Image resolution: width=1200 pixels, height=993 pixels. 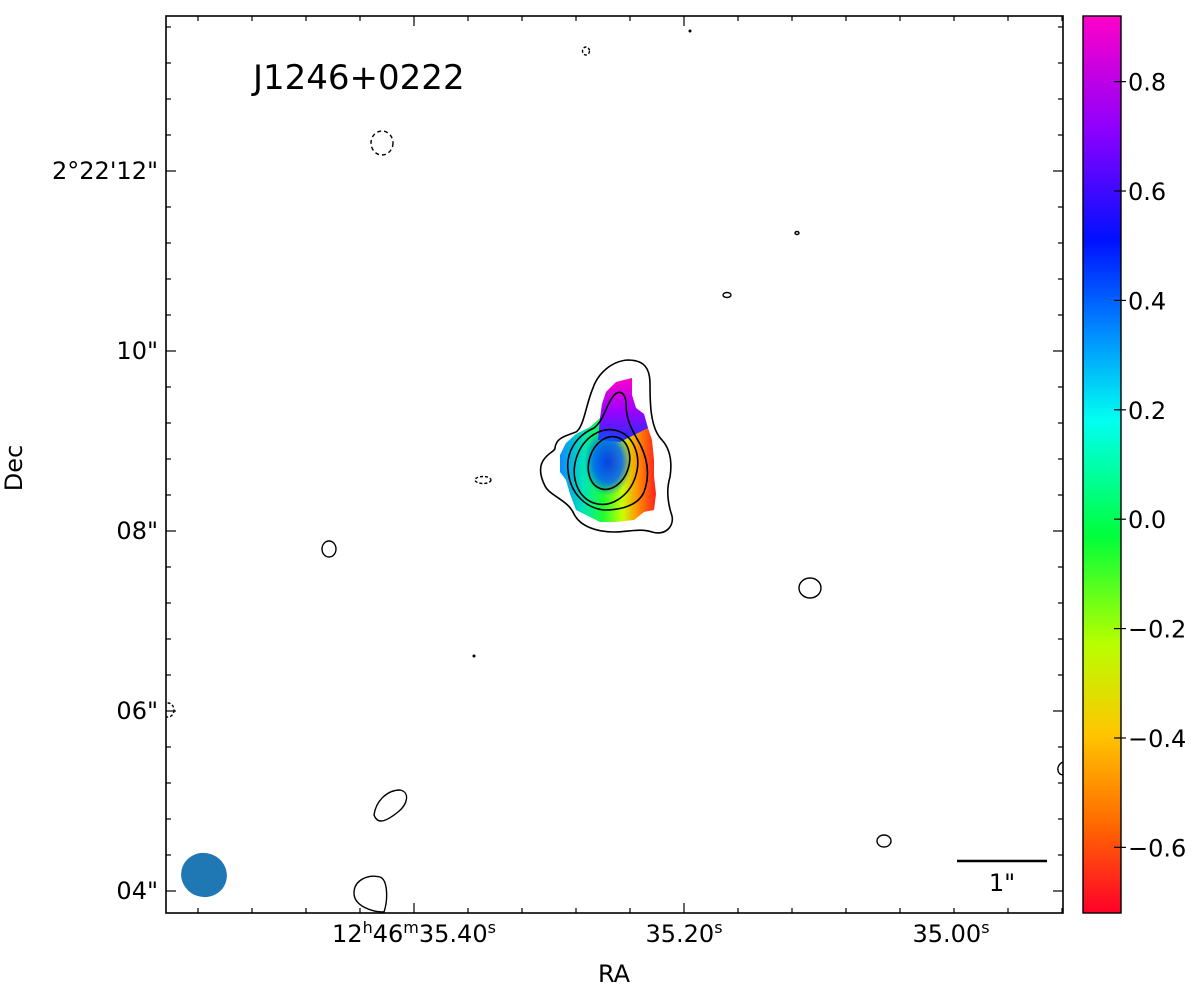 I want to click on dec-tick-label-4: 06", so click(x=137, y=711).